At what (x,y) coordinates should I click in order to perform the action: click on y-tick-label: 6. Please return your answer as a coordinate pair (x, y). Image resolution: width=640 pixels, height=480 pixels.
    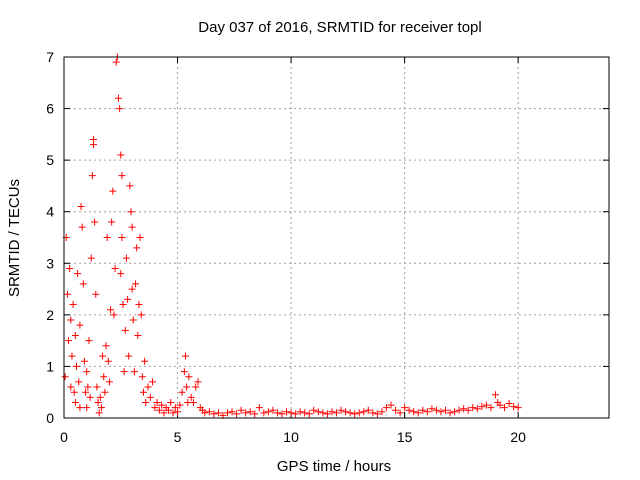
    Looking at the image, I should click on (50, 109).